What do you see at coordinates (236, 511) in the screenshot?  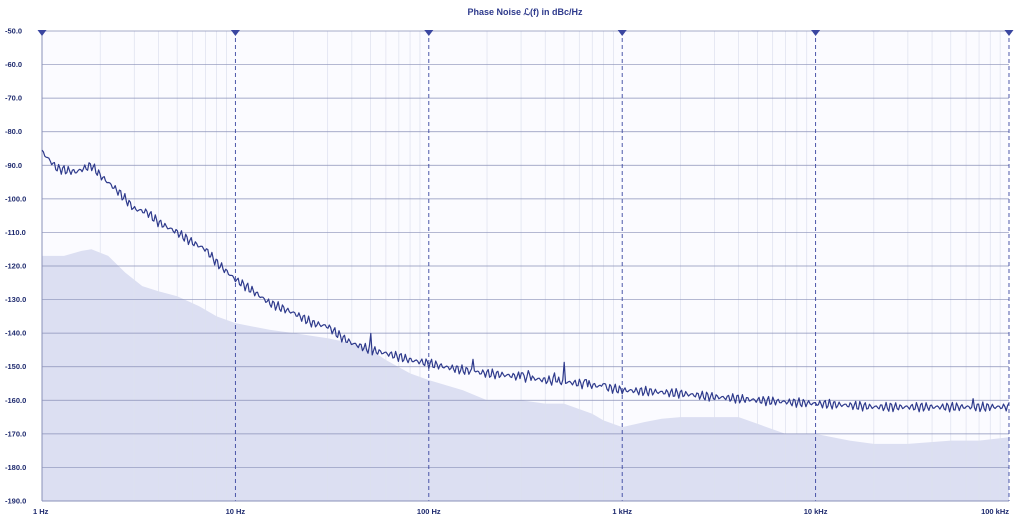 I see `x-tick-label: 10 Hz` at bounding box center [236, 511].